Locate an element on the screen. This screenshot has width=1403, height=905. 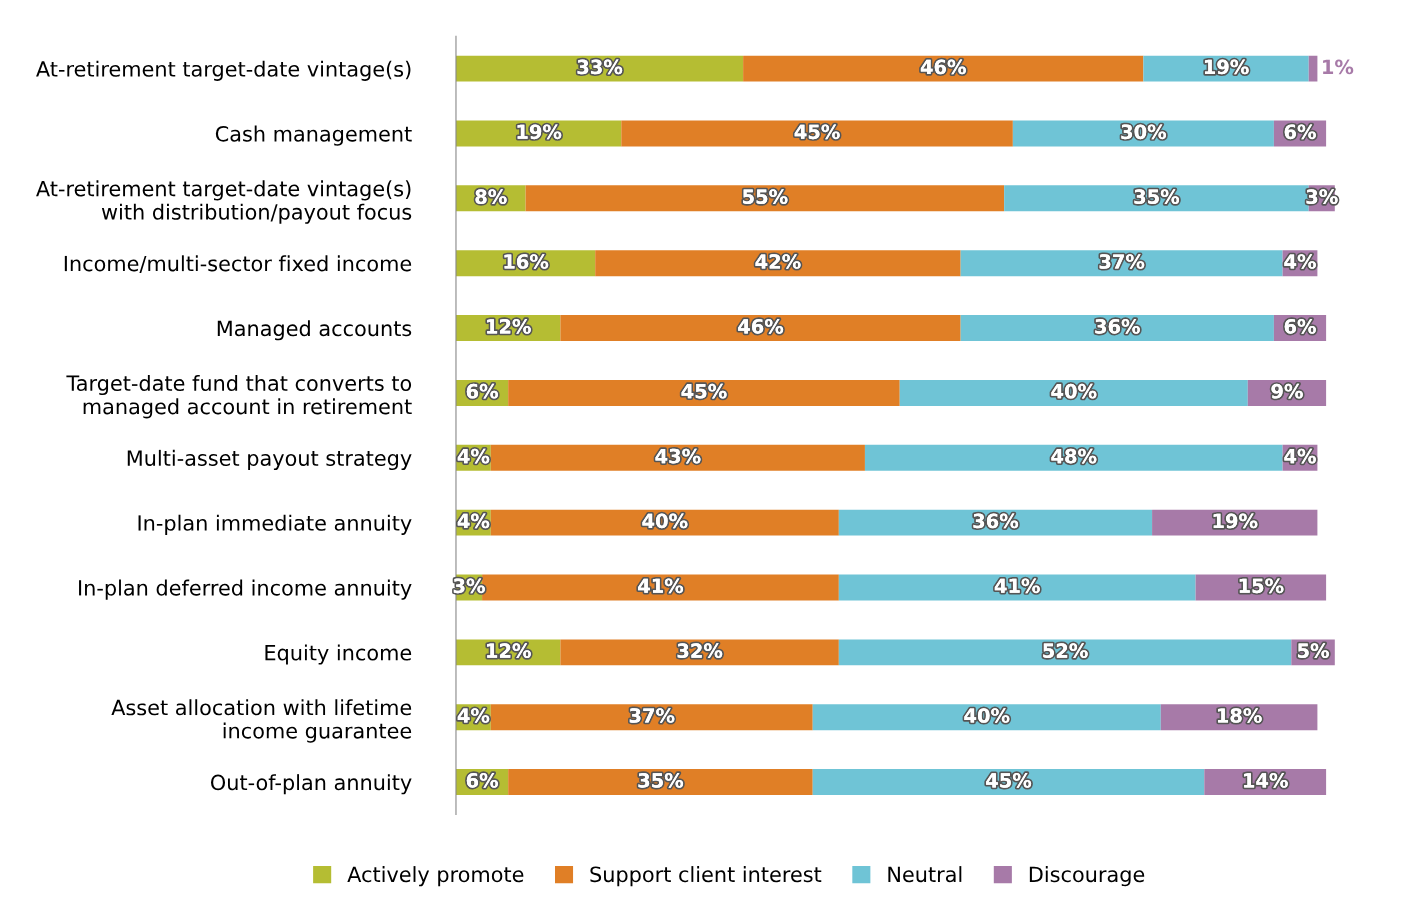
data-label: 42% is located at coordinates (778, 261).